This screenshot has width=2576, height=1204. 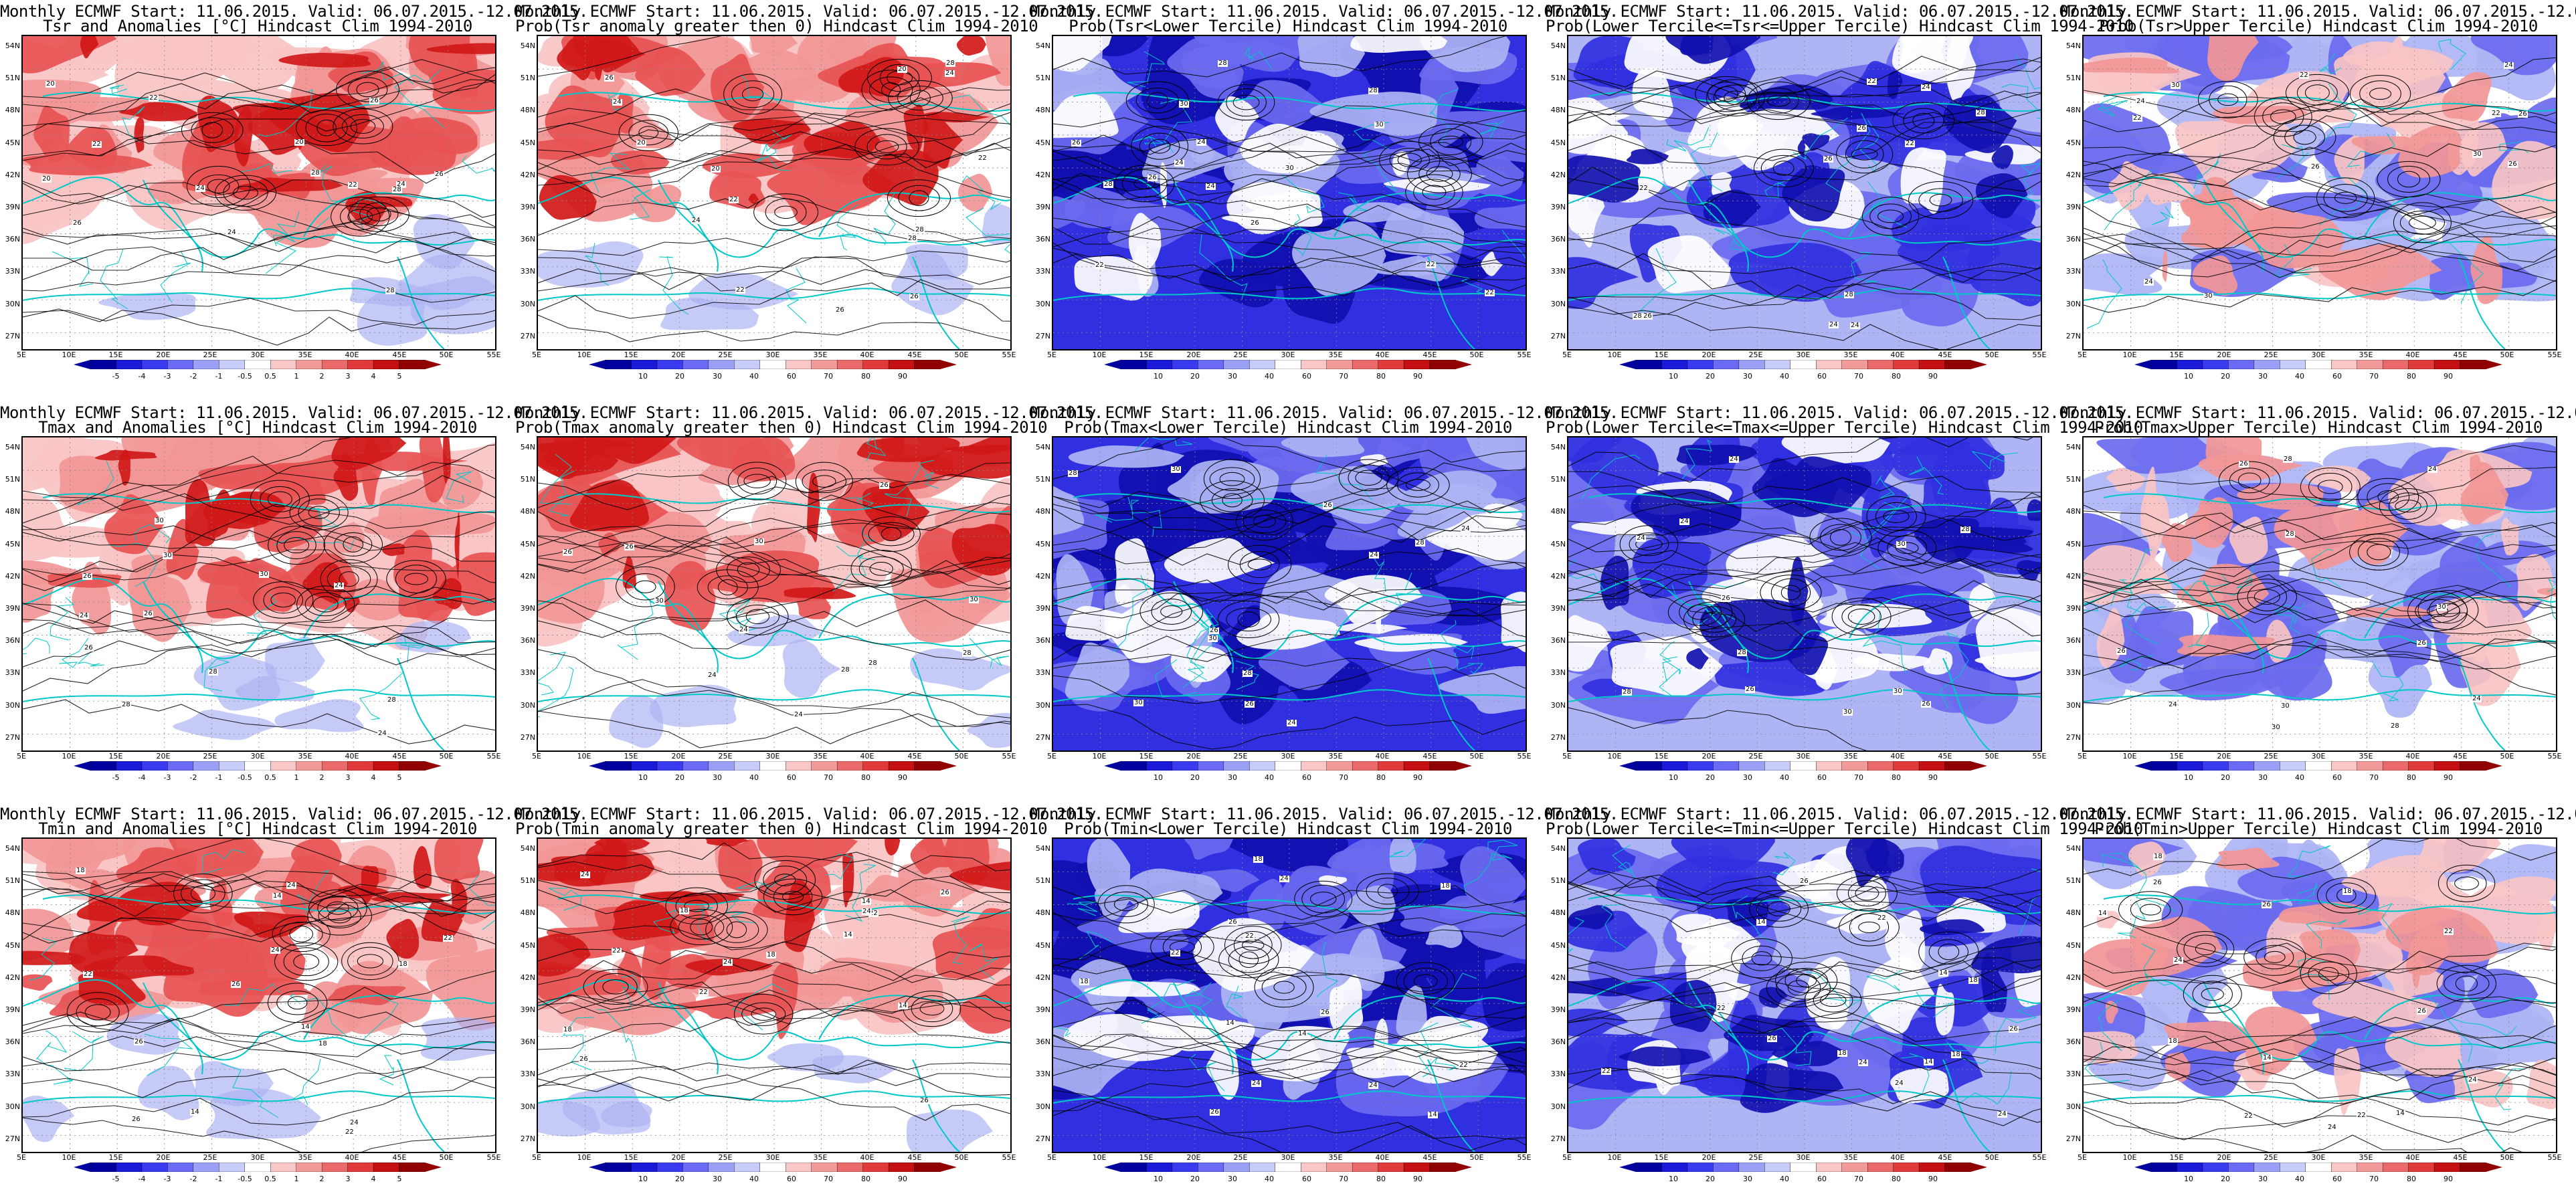 I want to click on longitude-label: 30E, so click(x=257, y=354).